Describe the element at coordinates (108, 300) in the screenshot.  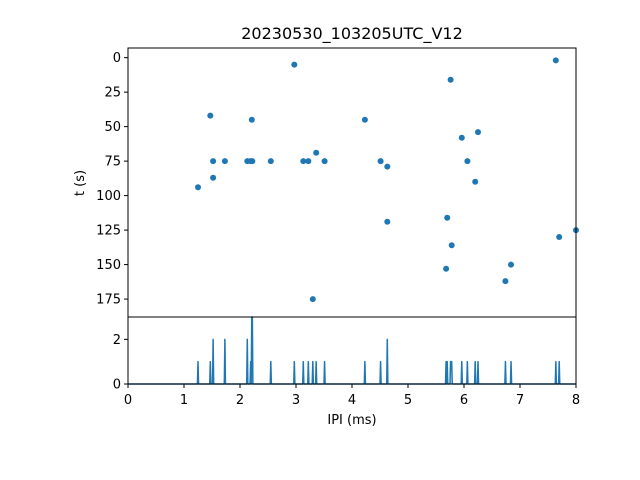
I see `top-y-tick-label: 175` at that location.